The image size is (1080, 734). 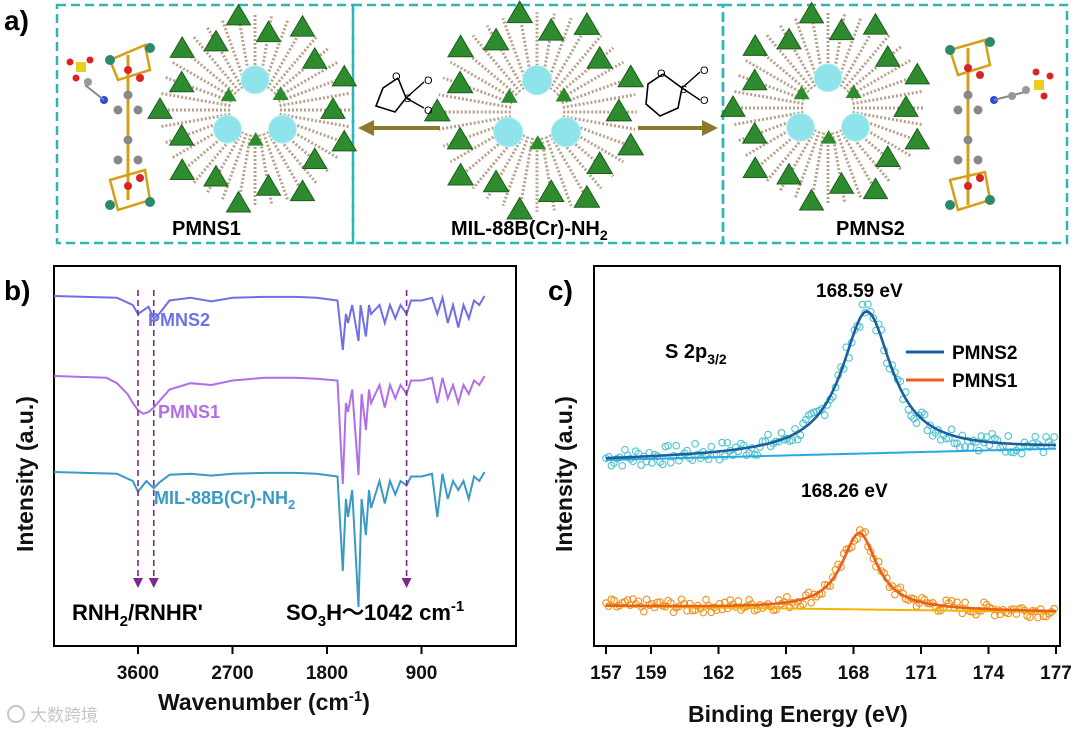 What do you see at coordinates (138, 673) in the screenshot?
I see `x-tick-label: 3600` at bounding box center [138, 673].